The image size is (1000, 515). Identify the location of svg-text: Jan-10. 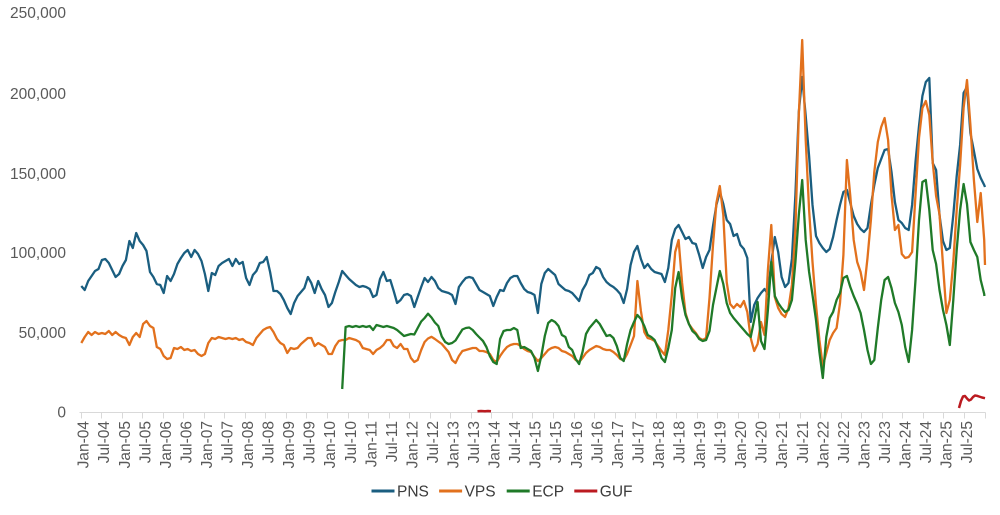
(330, 445).